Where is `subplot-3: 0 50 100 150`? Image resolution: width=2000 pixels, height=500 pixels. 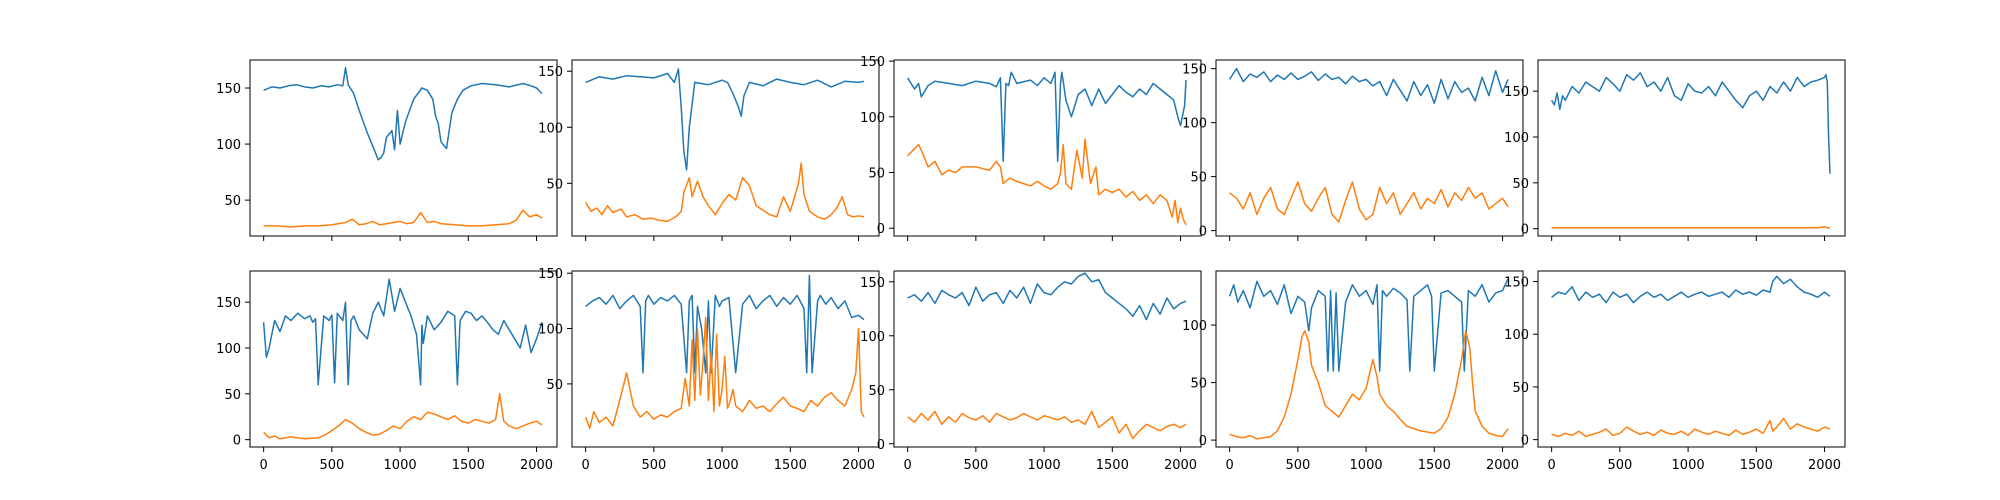 subplot-3: 0 50 100 150 is located at coordinates (1031, 148).